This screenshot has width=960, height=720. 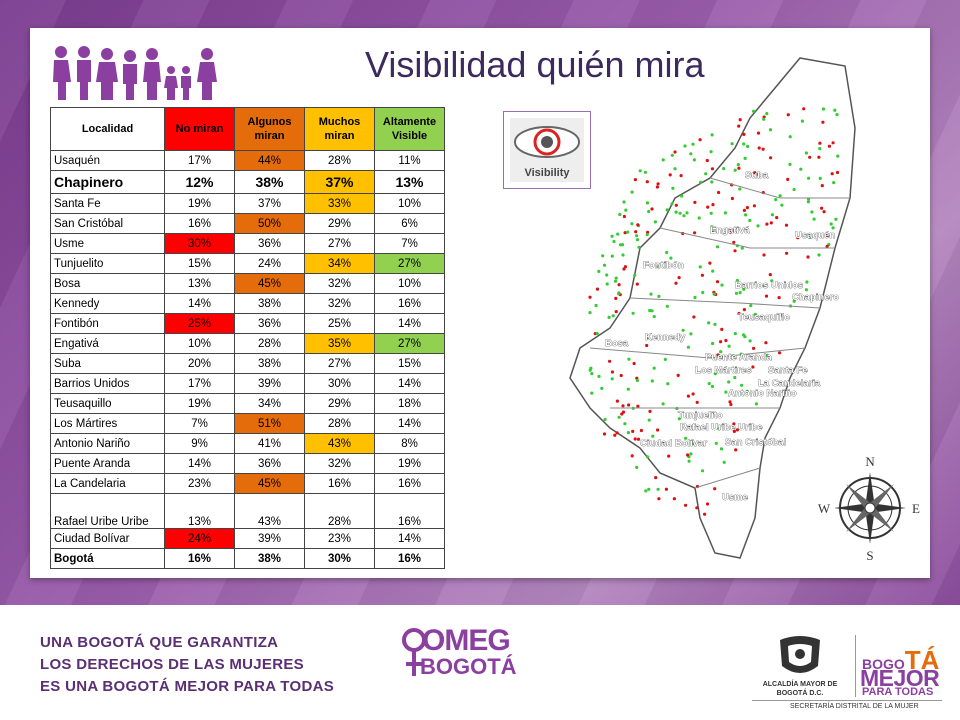 I want to click on table-row: San Cristóbal 16% 50% 29% 6%, so click(x=247, y=223).